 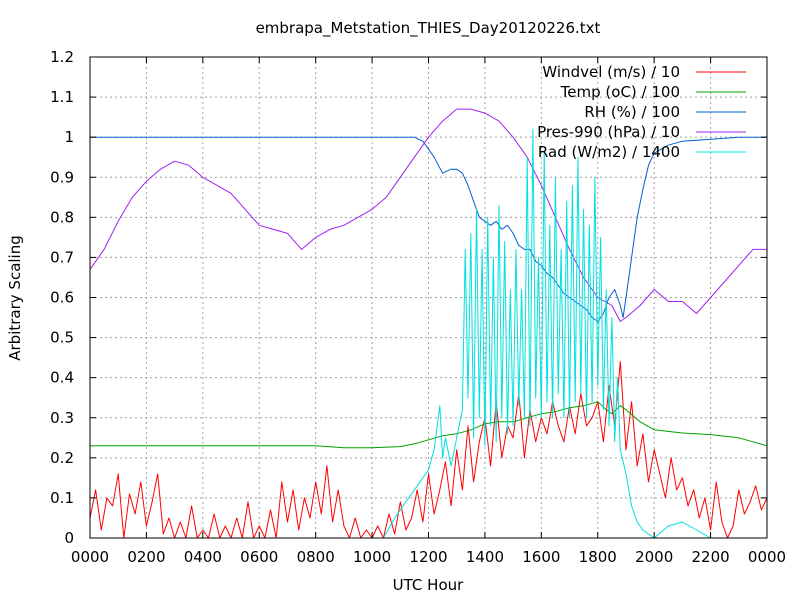 I want to click on y-tick-label: 0.6, so click(x=62, y=298).